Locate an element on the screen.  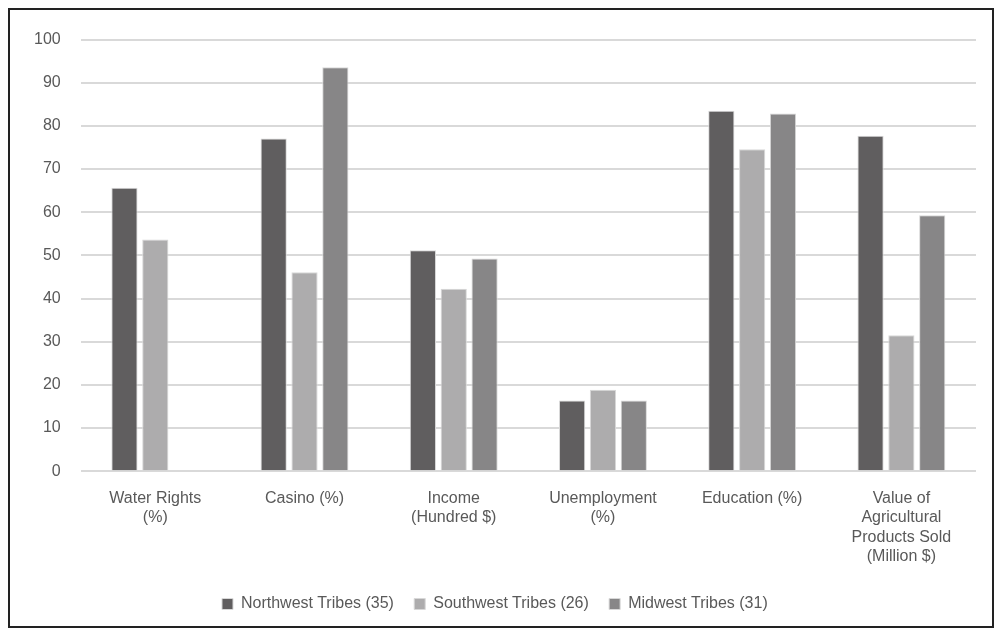
y-tick-label: 20 is located at coordinates (51, 384).